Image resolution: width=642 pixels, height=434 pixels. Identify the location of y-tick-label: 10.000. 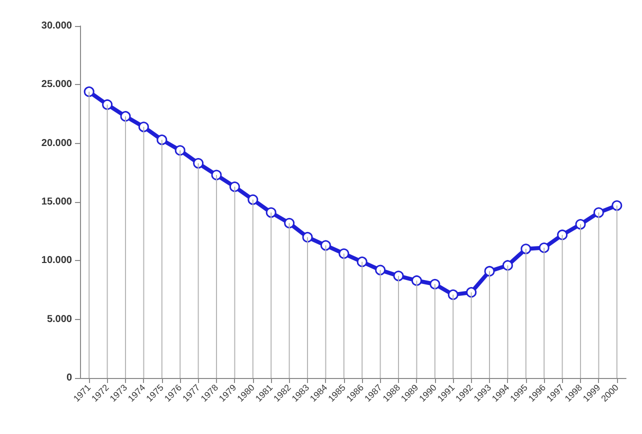
(56, 260).